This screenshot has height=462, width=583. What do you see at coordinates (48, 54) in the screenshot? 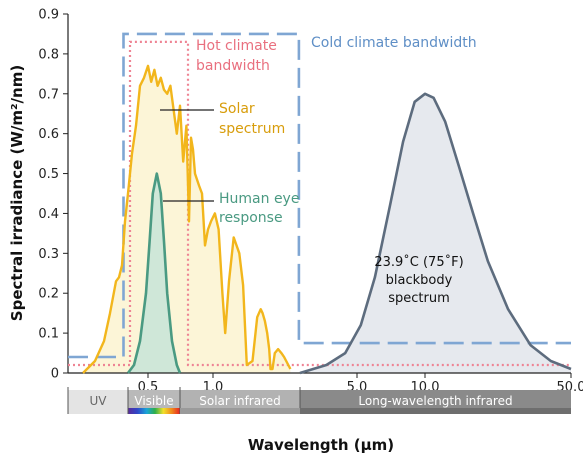
I see `y-tick-label: 0.8` at bounding box center [48, 54].